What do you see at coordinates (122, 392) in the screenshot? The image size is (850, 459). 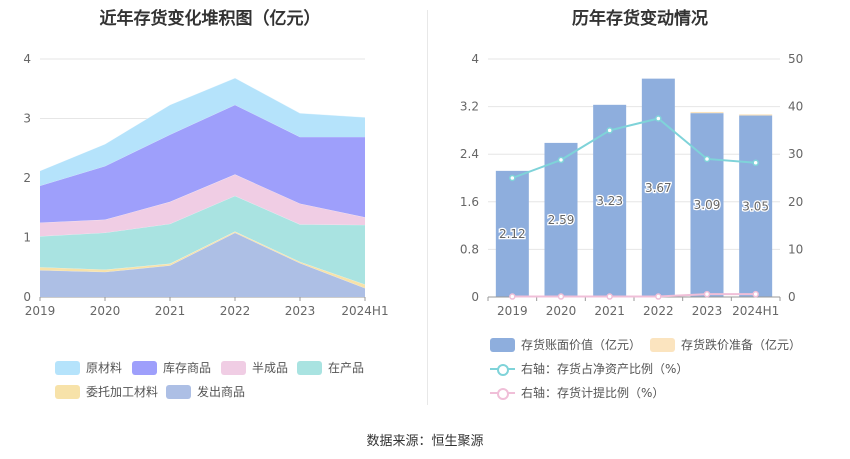 I see `legend-label: 委托加工材料` at bounding box center [122, 392].